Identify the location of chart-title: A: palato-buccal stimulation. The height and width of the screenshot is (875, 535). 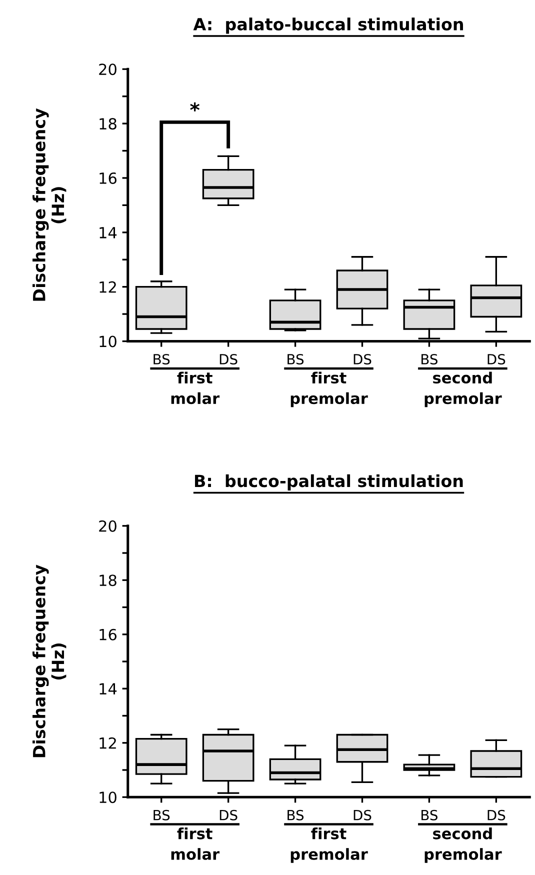
(328, 26).